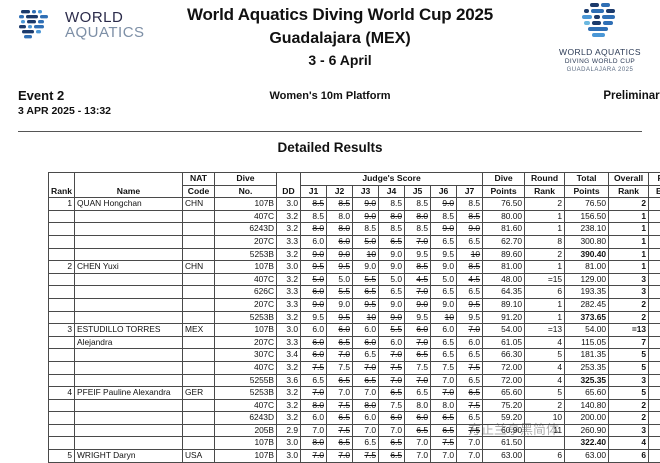  I want to click on cell-judge-1: 8.0, so click(314, 229).